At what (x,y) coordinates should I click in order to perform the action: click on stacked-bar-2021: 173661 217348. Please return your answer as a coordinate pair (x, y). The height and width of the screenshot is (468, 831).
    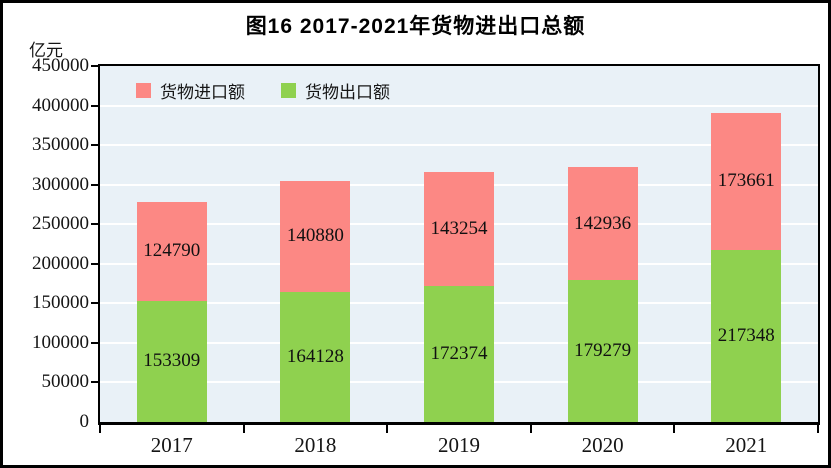
    Looking at the image, I should click on (746, 267).